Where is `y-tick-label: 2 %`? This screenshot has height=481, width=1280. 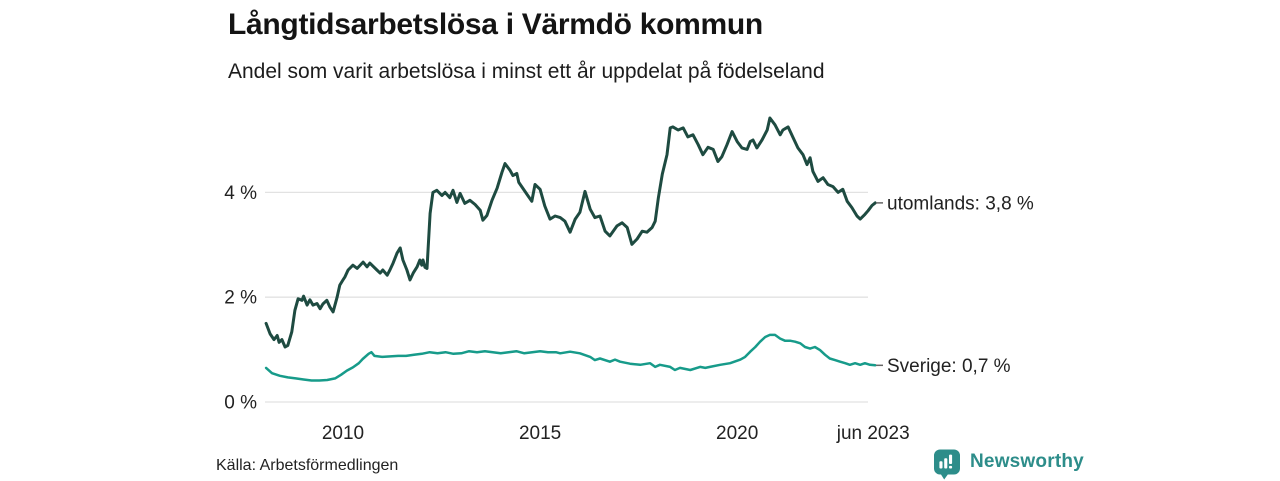 y-tick-label: 2 % is located at coordinates (240, 298).